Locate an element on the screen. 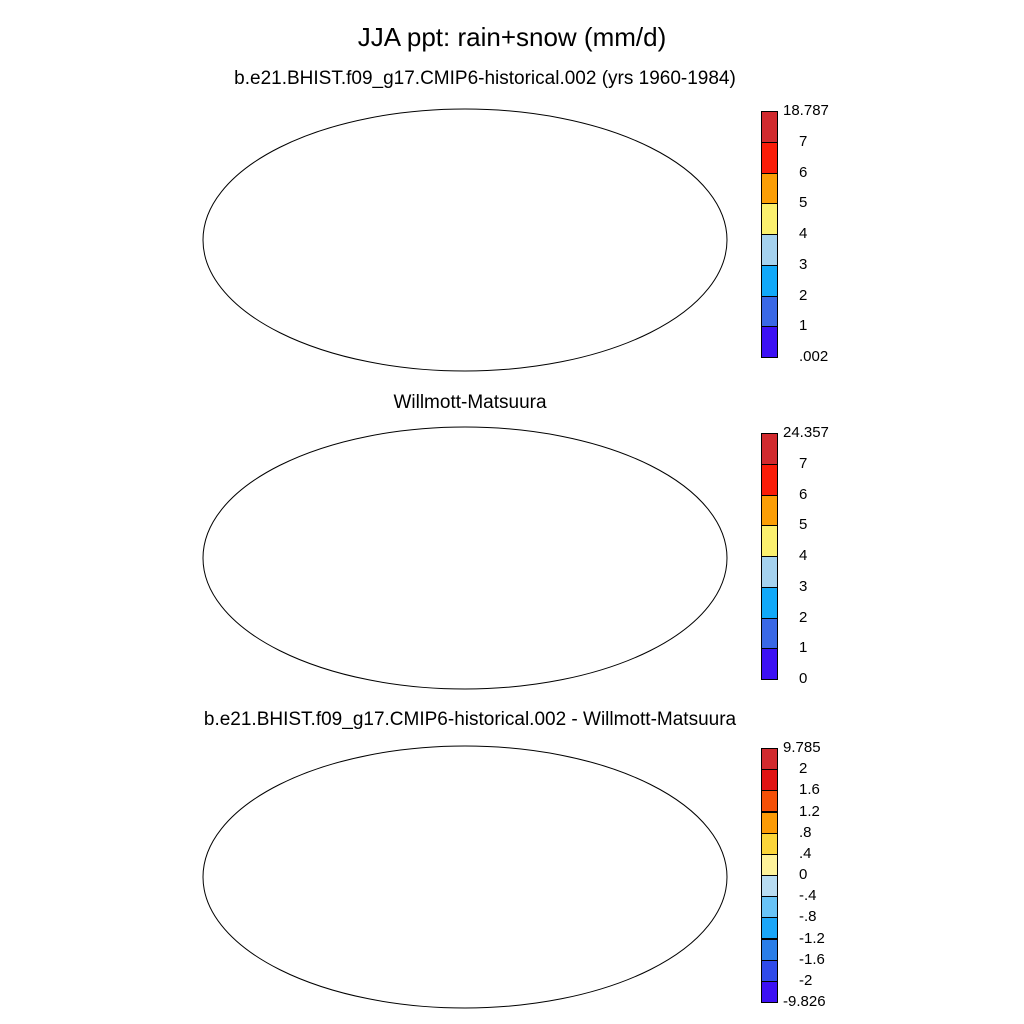  colorbar-difference: 9.785 2 1.6 1.2 .8 .4 0 -.4 -.8 -1.2 -1.6 -2 -9.826 is located at coordinates (793, 874).